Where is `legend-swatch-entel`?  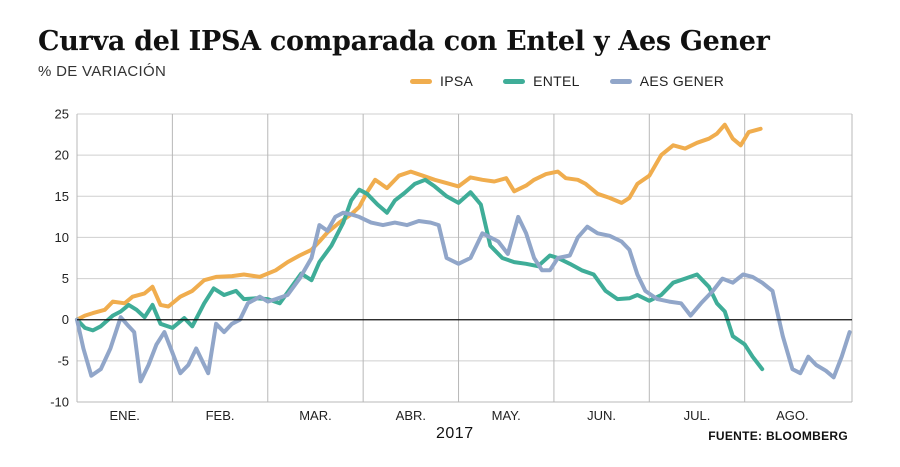 legend-swatch-entel is located at coordinates (514, 81).